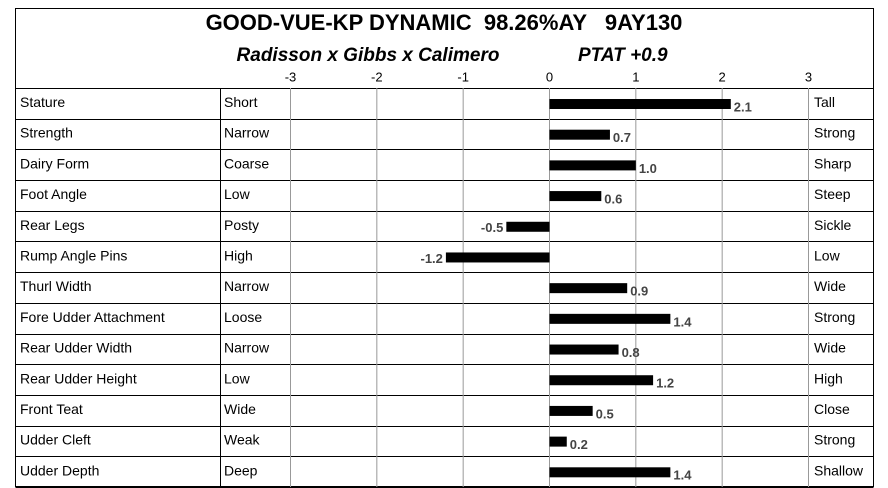 This screenshot has height=488, width=888. Describe the element at coordinates (46, 133) in the screenshot. I see `trait-label: Strength` at that location.